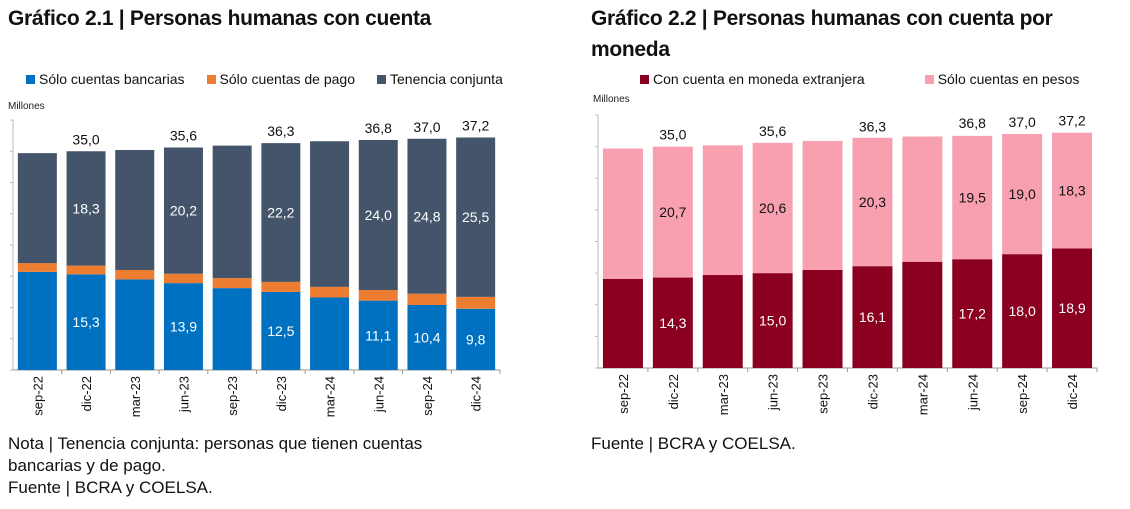  What do you see at coordinates (330, 396) in the screenshot?
I see `x-tick-label: mar-24` at bounding box center [330, 396].